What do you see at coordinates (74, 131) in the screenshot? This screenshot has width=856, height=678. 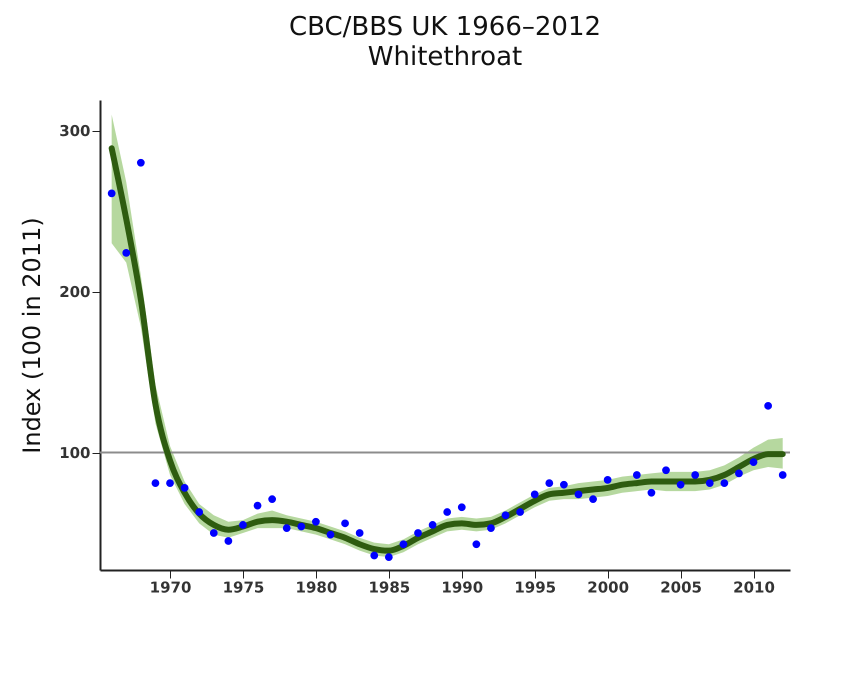 I see `y-tick-label: 300` at bounding box center [74, 131].